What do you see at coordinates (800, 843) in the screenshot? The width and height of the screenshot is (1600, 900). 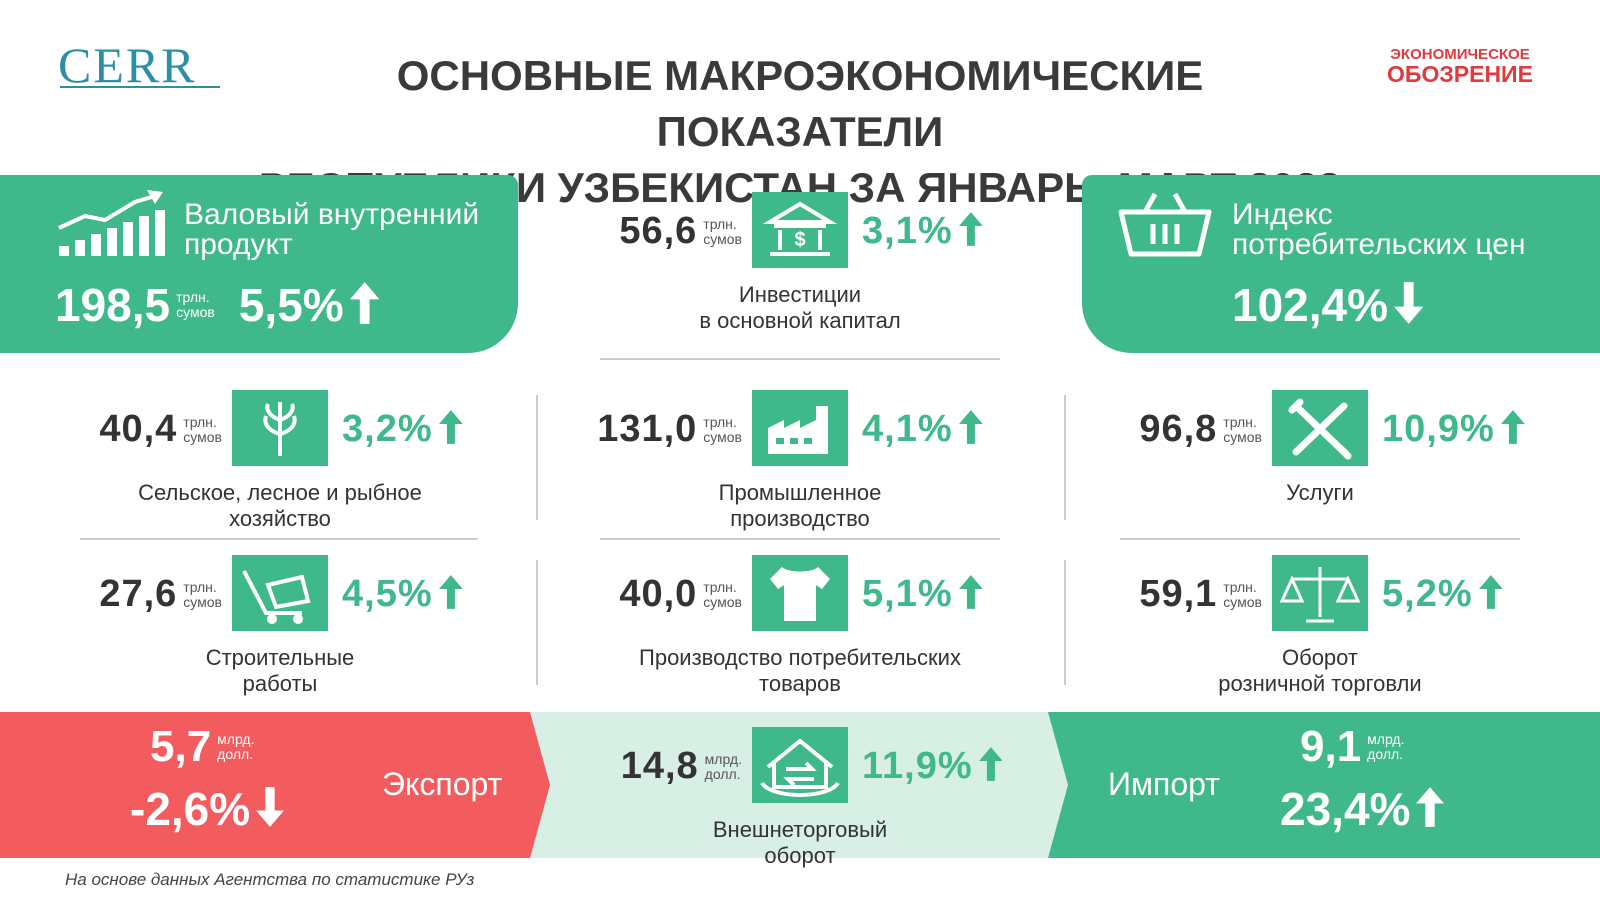 I see `label: Внешнеторговый оборот` at bounding box center [800, 843].